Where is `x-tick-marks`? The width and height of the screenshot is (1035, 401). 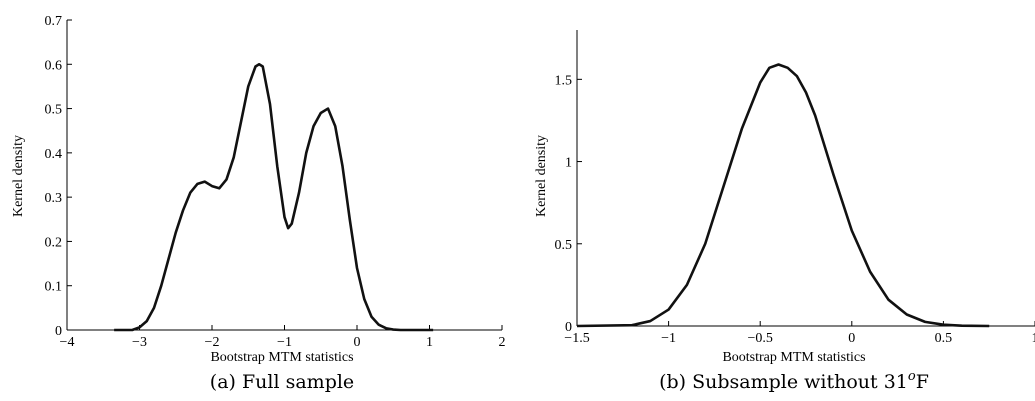 x-tick-marks is located at coordinates (284, 327).